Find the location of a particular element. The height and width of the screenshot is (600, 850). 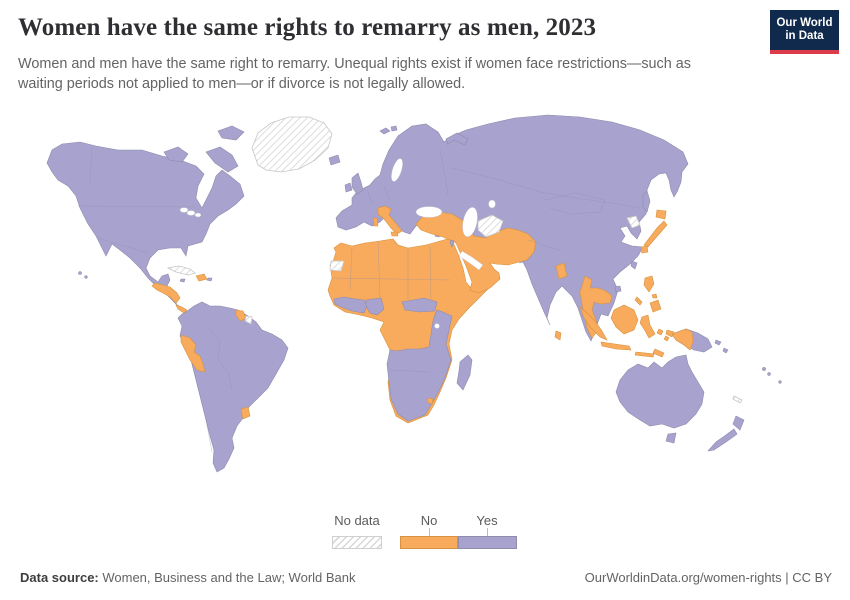

region-sulawesi is located at coordinates (647, 326).